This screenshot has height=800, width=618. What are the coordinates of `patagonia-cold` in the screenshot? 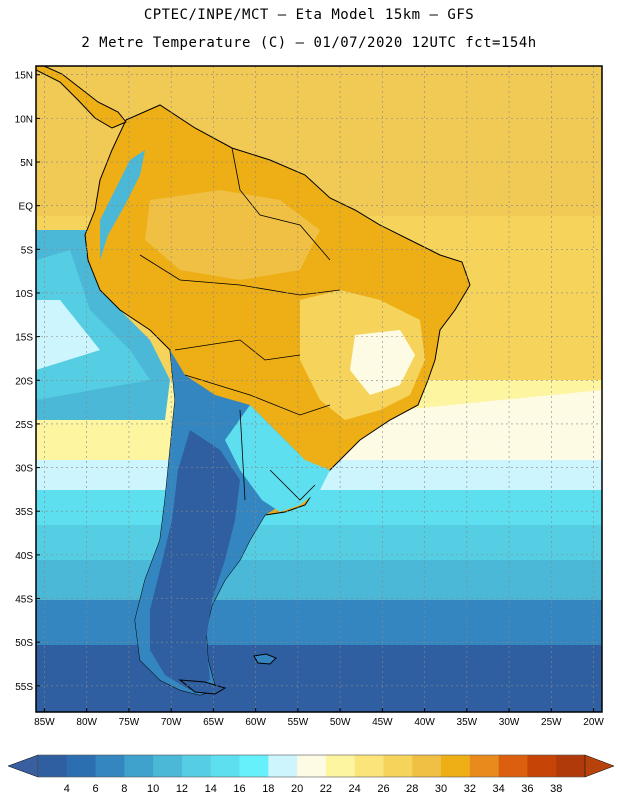 It's located at (195, 560).